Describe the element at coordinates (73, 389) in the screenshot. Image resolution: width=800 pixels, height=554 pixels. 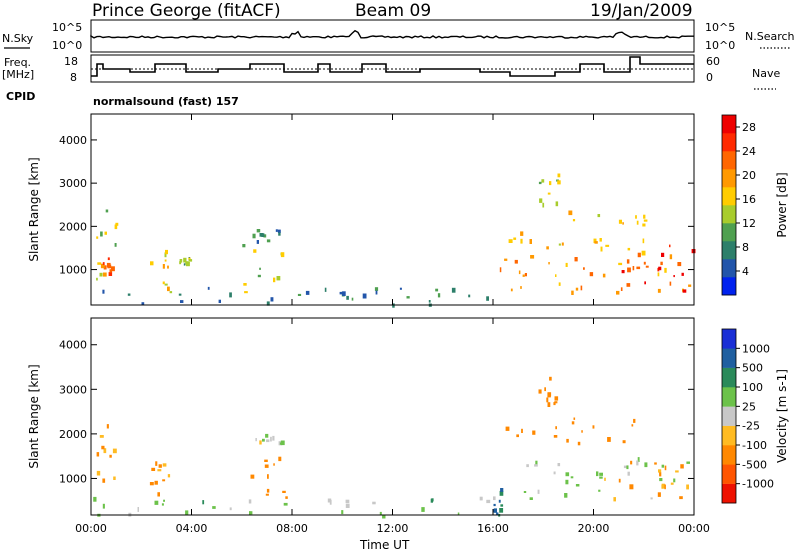
I see `y-tick-label: 3000` at that location.